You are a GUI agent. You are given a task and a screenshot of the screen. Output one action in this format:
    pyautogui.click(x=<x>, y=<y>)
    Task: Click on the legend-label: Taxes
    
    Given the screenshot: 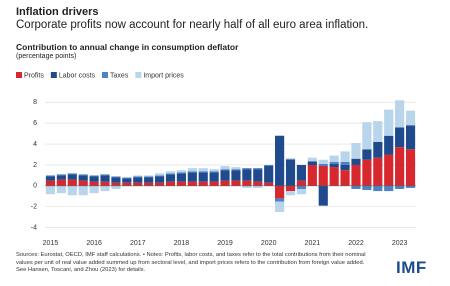 What is the action you would take?
    pyautogui.click(x=119, y=75)
    